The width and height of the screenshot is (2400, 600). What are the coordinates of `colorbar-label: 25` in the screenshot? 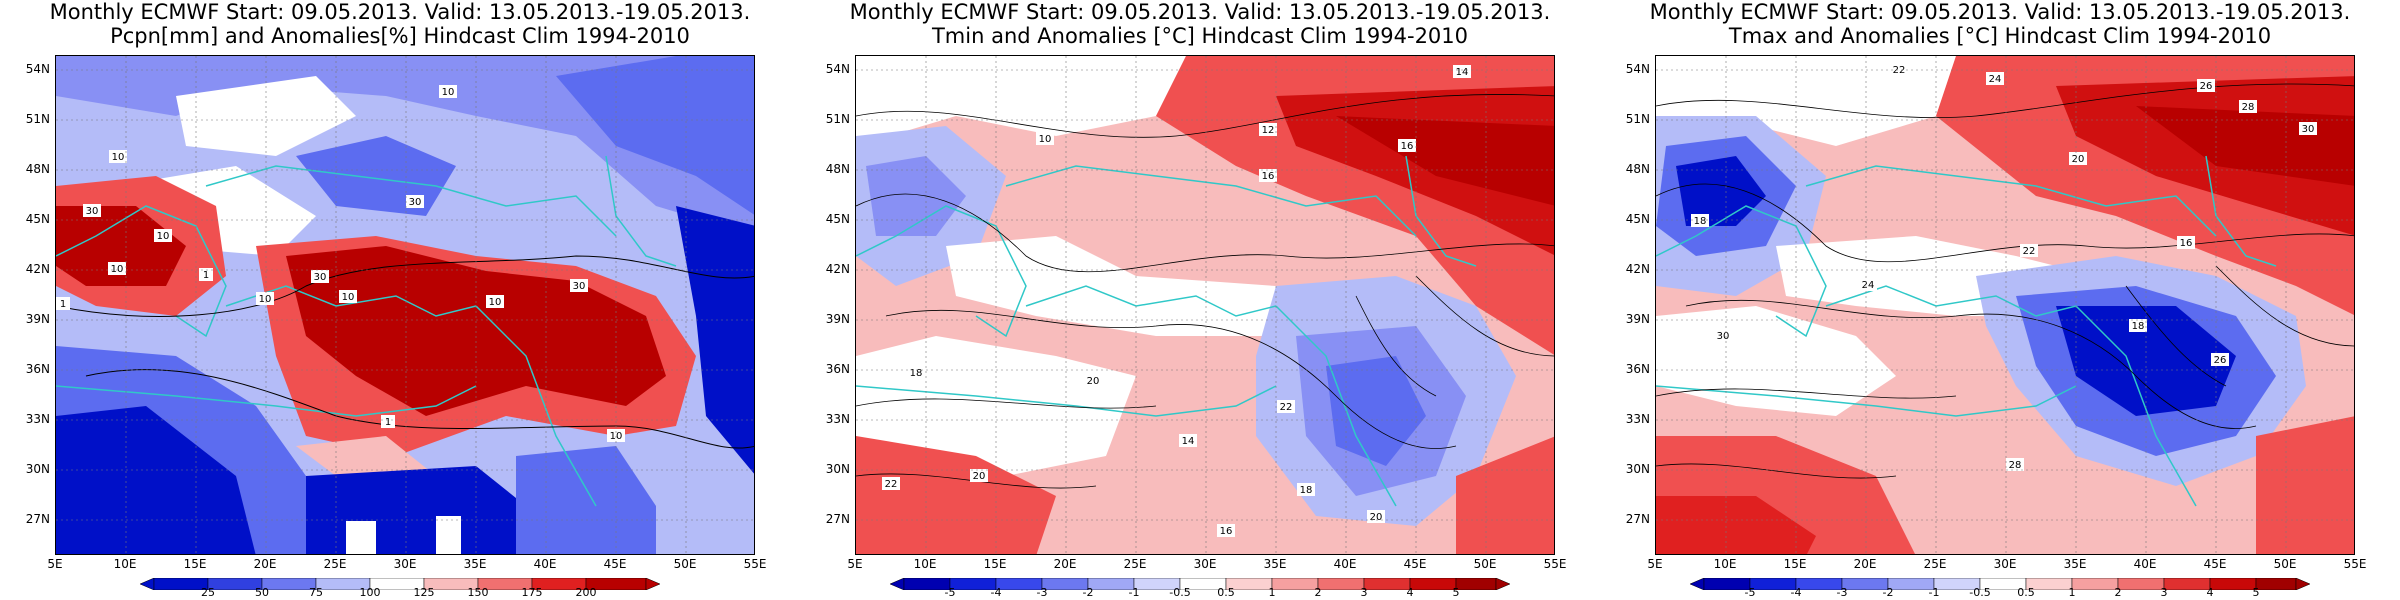 It's located at (208, 592).